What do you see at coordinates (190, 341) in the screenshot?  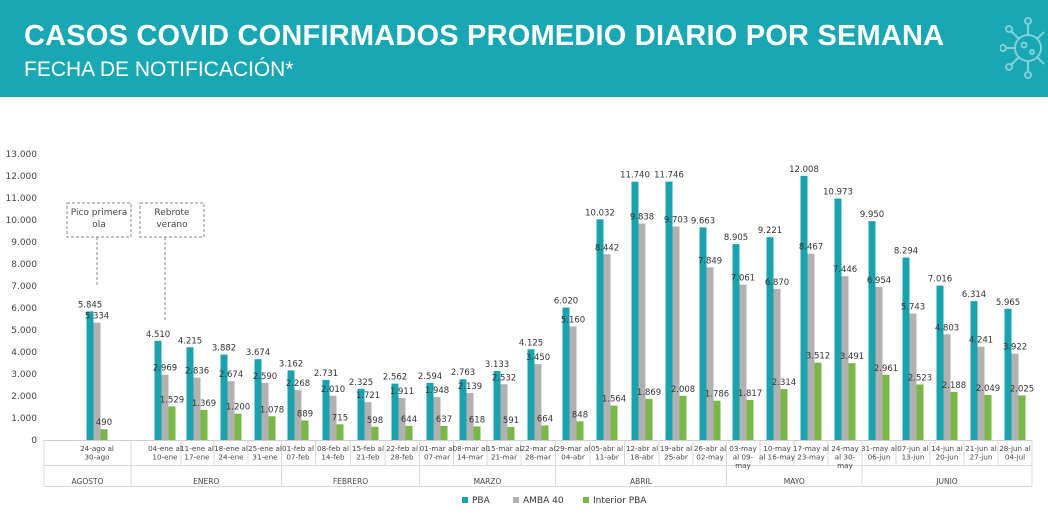 I see `data-label: 4.215` at bounding box center [190, 341].